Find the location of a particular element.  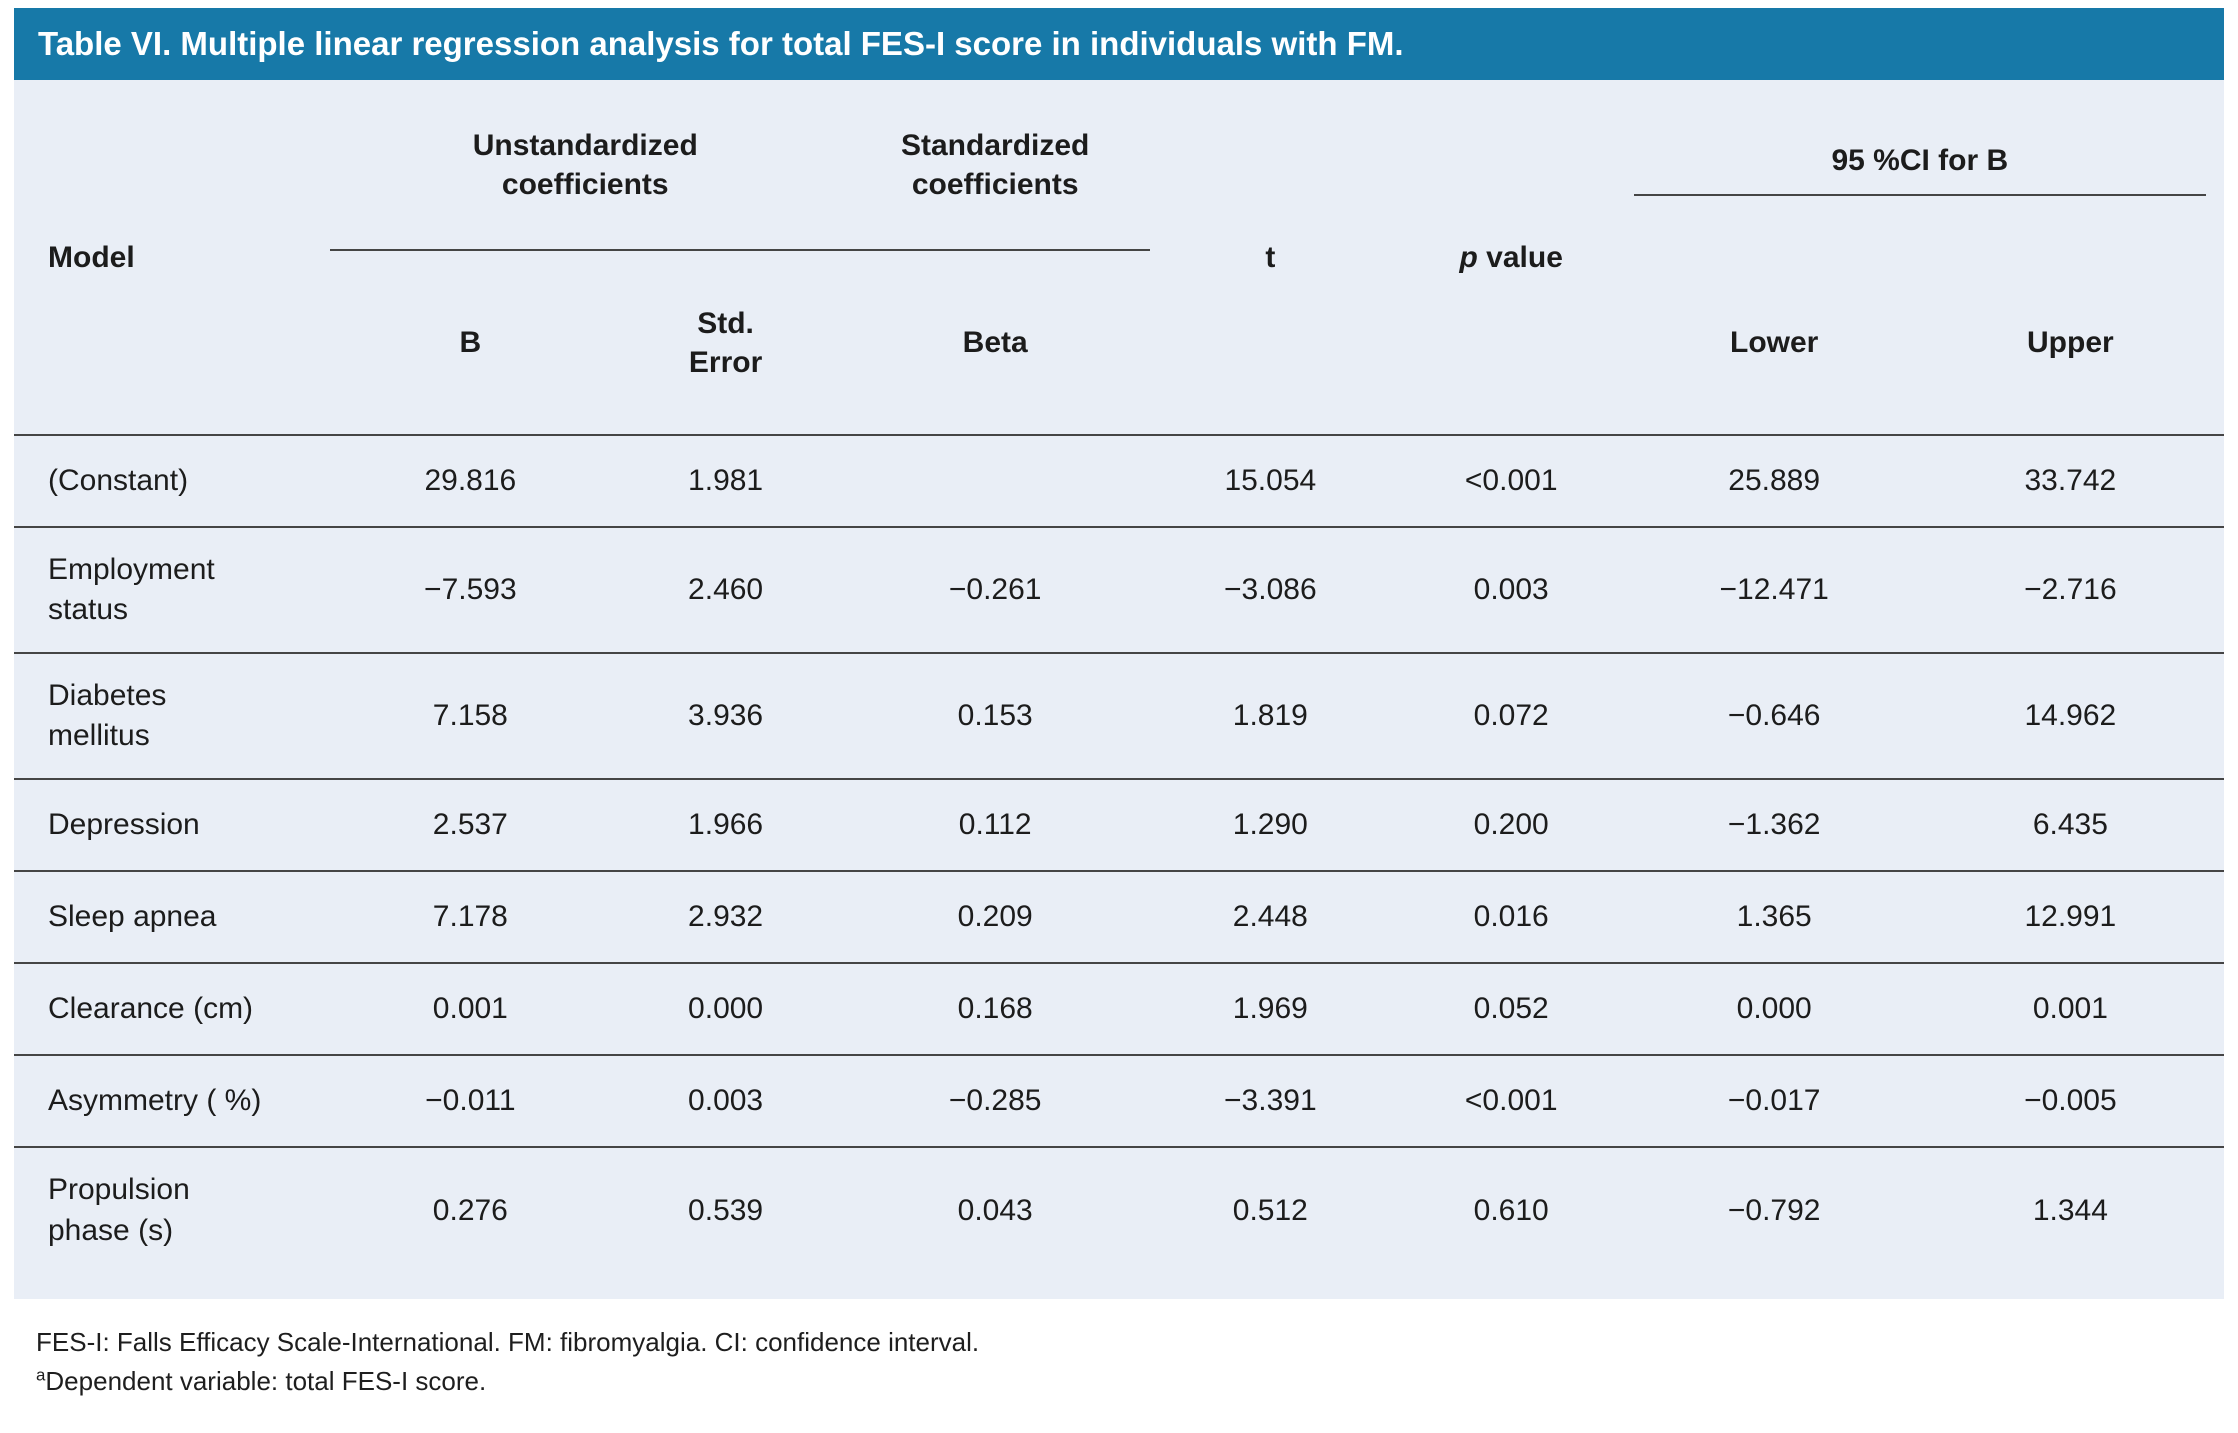

cell-upper: 0.001 is located at coordinates (2070, 1009).